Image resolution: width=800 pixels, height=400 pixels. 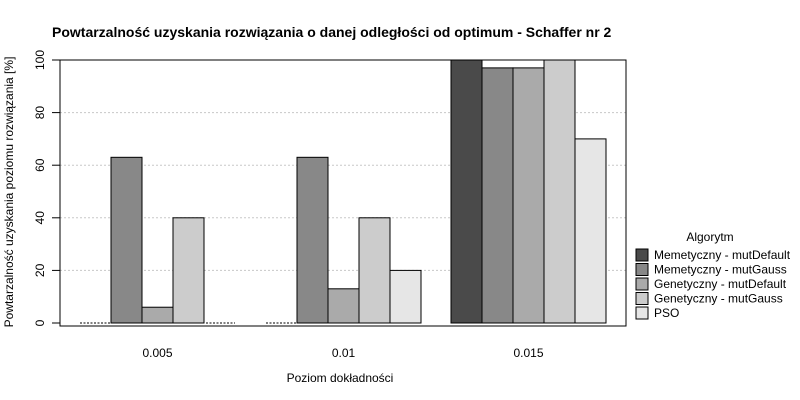 I want to click on legend-label: PSO, so click(x=666, y=313).